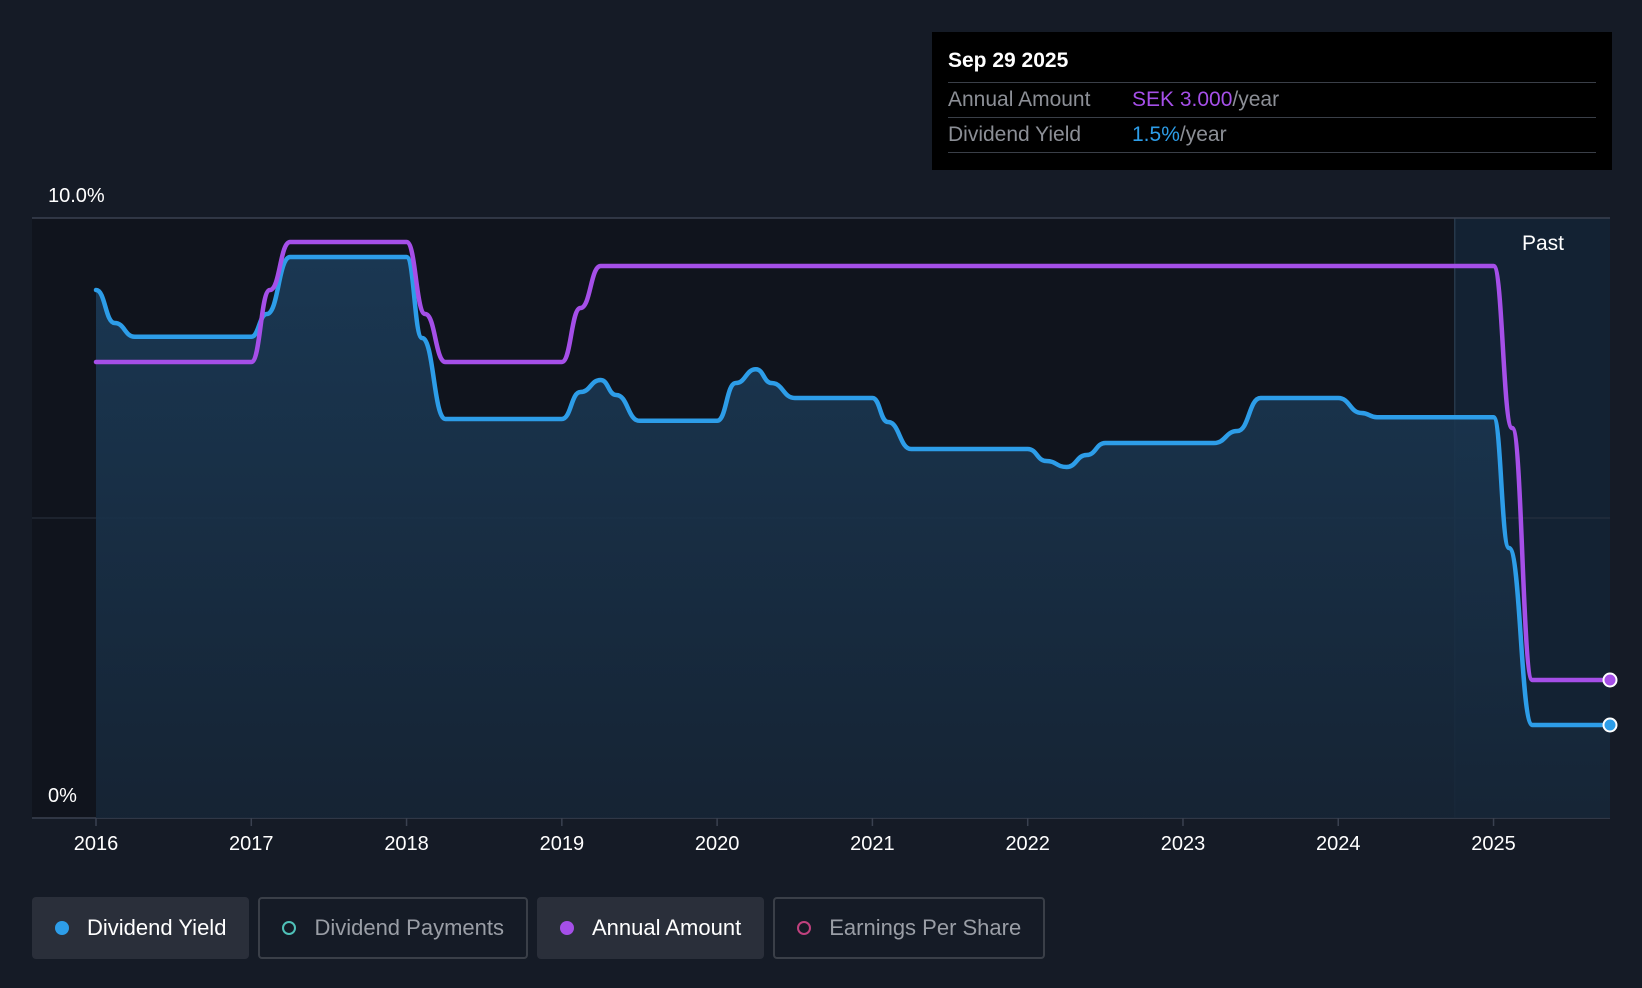  I want to click on y-tick-label-bottom: 0%, so click(62, 796).